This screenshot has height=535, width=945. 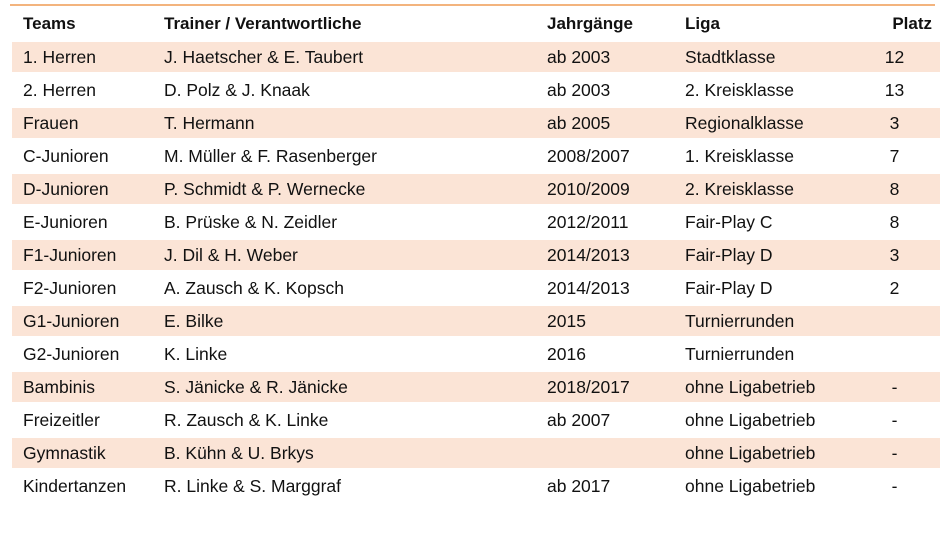 What do you see at coordinates (761, 123) in the screenshot?
I see `cell-liga: Regionalklasse` at bounding box center [761, 123].